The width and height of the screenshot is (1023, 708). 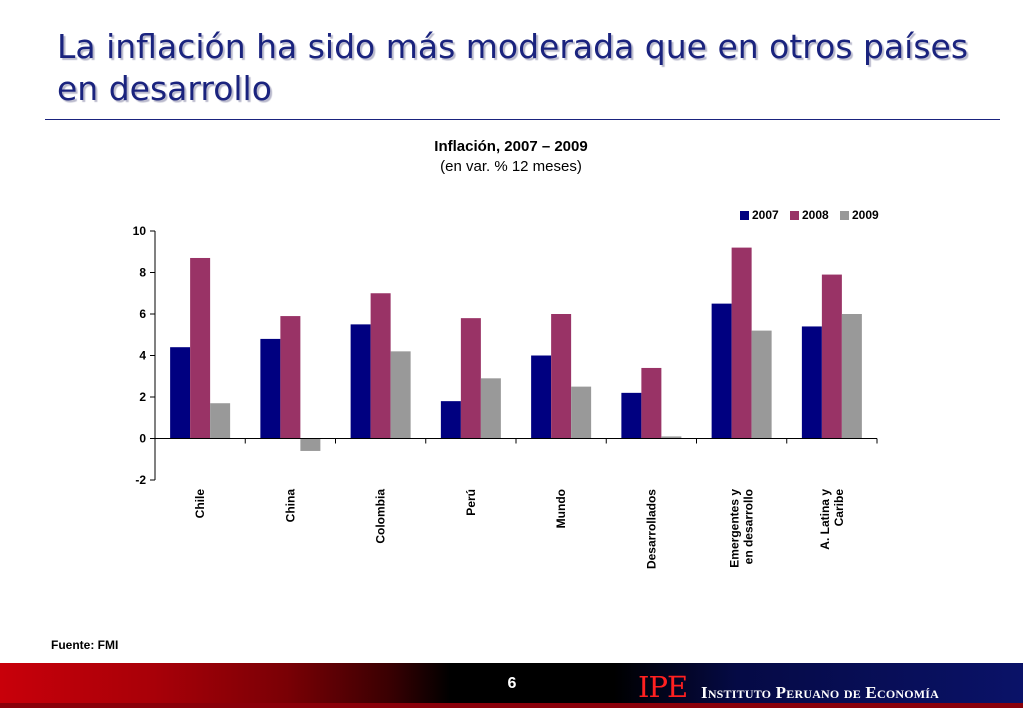 What do you see at coordinates (865, 215) in the screenshot?
I see `legend-label: 2009` at bounding box center [865, 215].